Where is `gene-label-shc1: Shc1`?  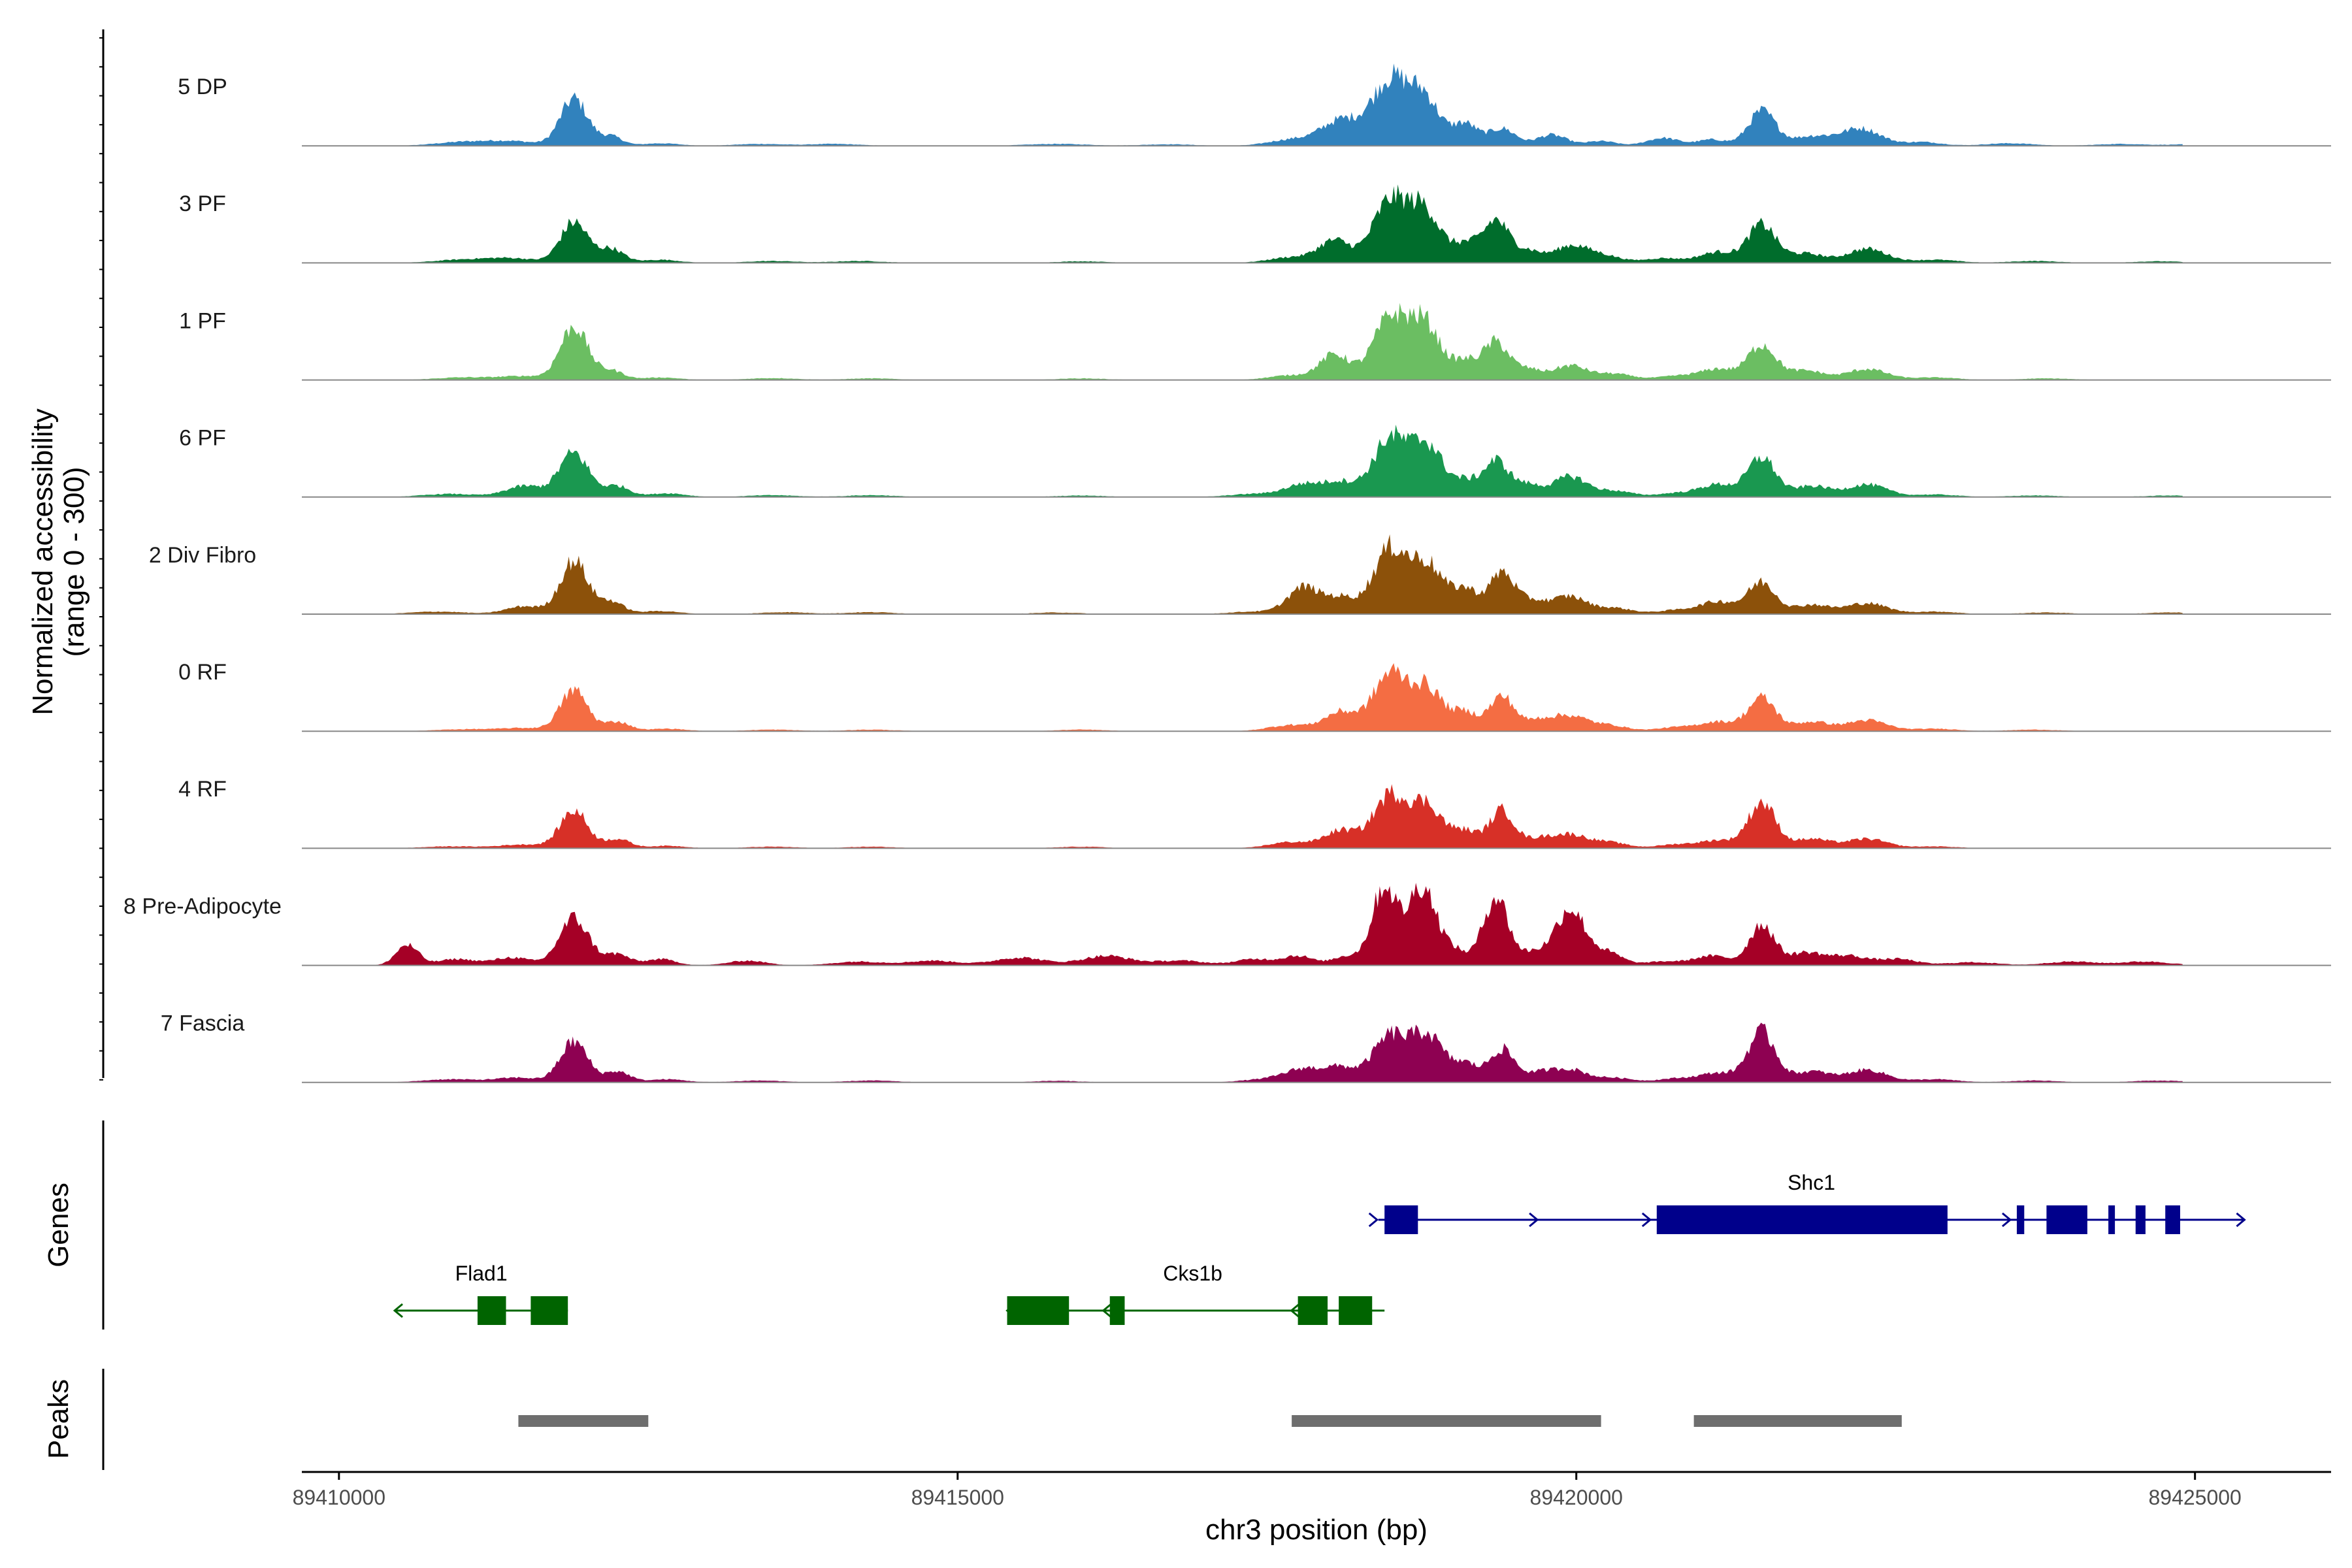
gene-label-shc1: Shc1 is located at coordinates (1811, 1182).